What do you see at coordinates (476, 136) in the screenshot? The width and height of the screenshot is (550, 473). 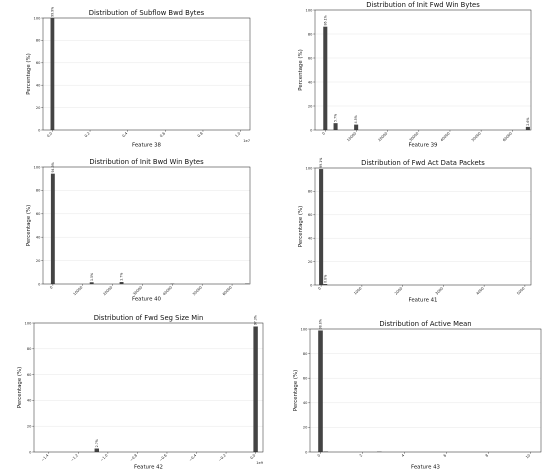 I see `c1-xtick-label-5: 50000` at bounding box center [476, 136].